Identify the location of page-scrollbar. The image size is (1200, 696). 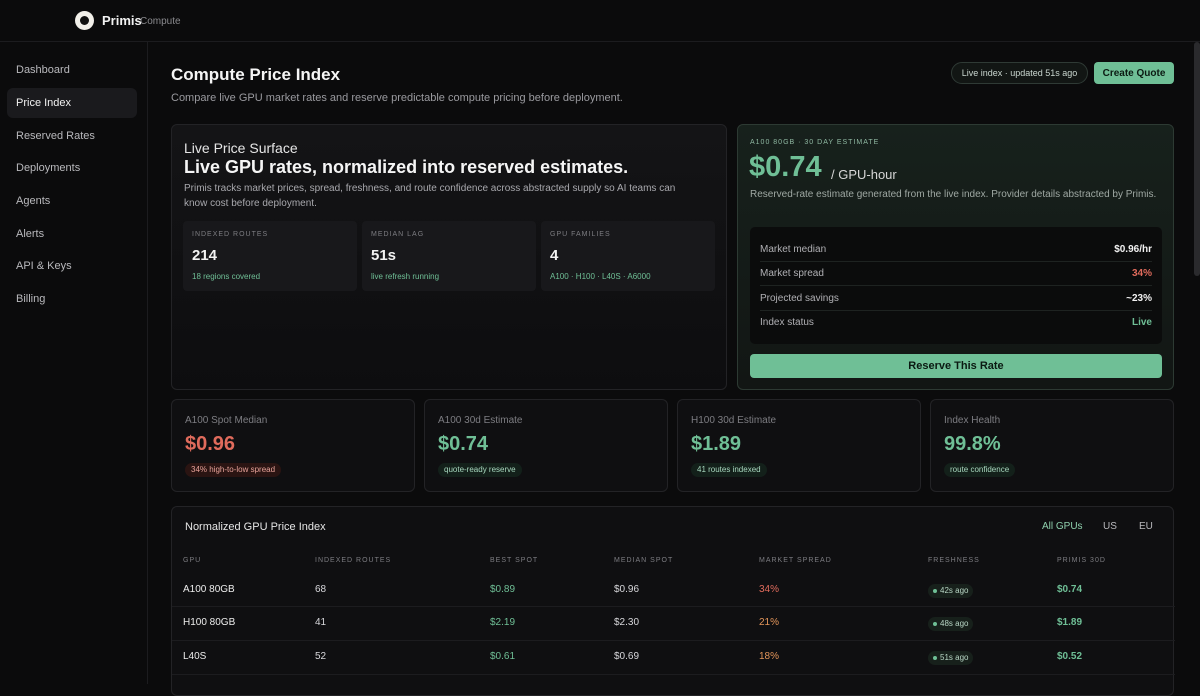
(1197, 159).